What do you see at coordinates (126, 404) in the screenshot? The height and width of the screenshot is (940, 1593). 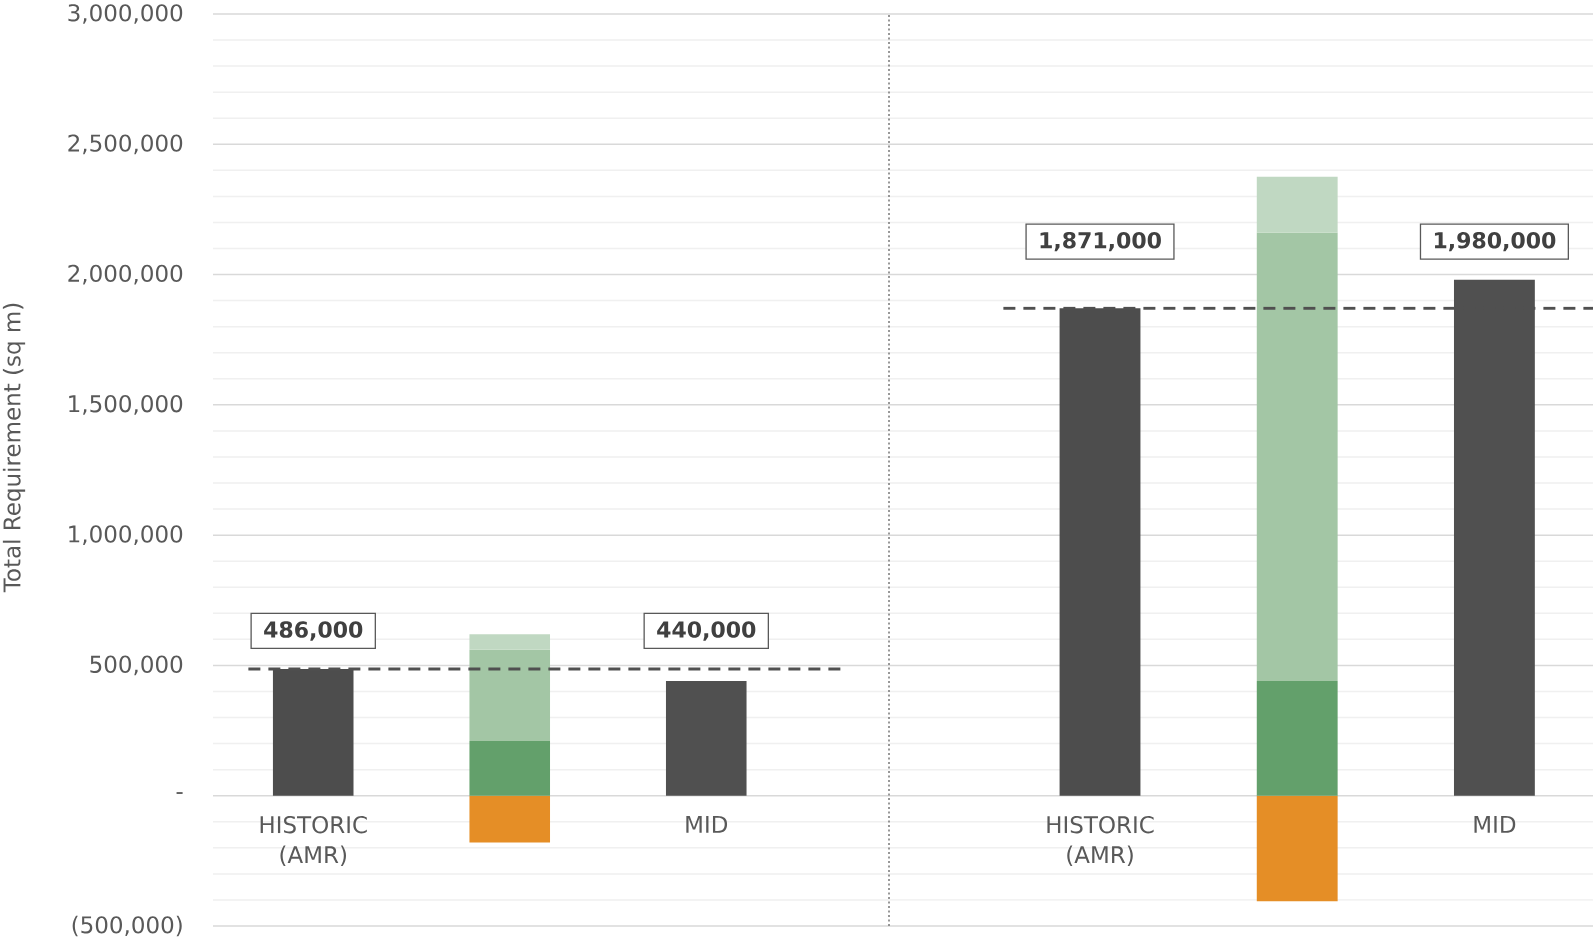 I see `y-tick-label: 1,500,000` at bounding box center [126, 404].